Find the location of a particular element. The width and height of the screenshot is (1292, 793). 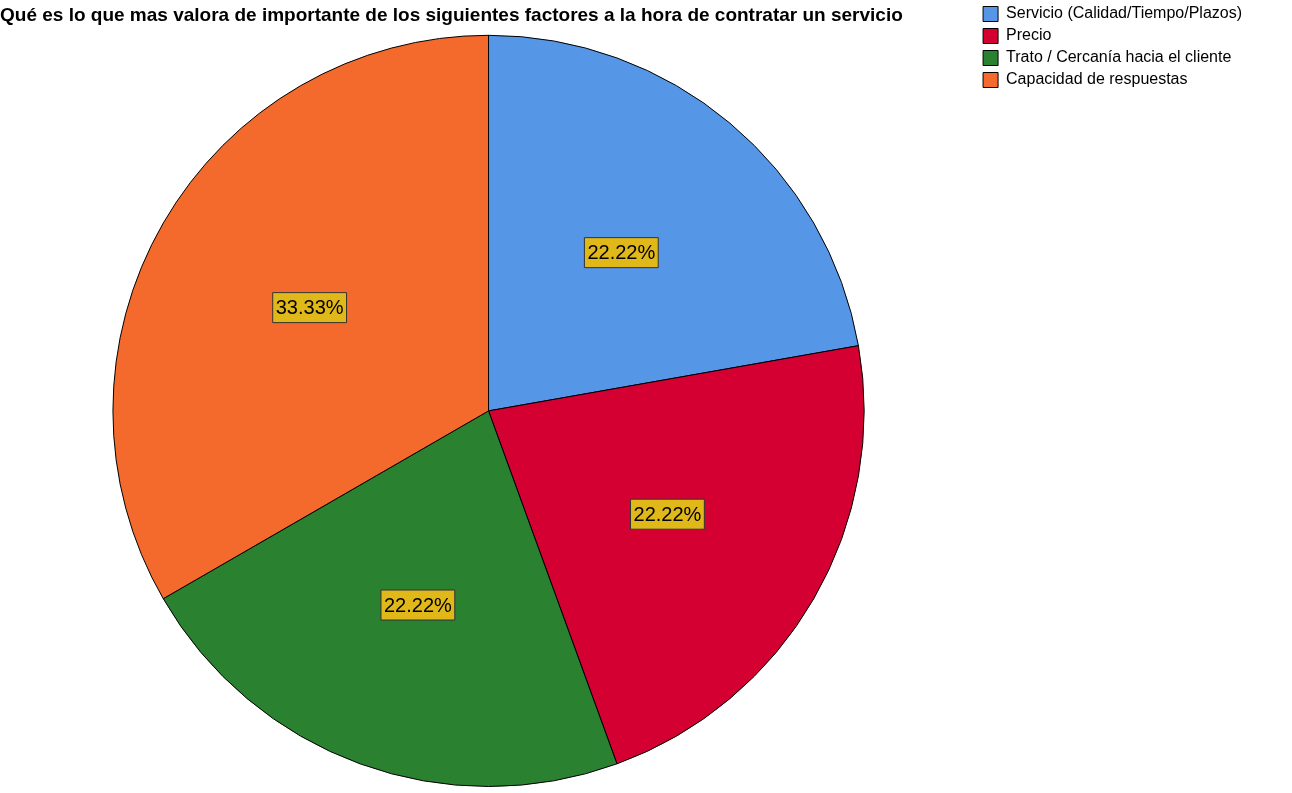

legend-label: Capacidad de respuestas is located at coordinates (1097, 79).